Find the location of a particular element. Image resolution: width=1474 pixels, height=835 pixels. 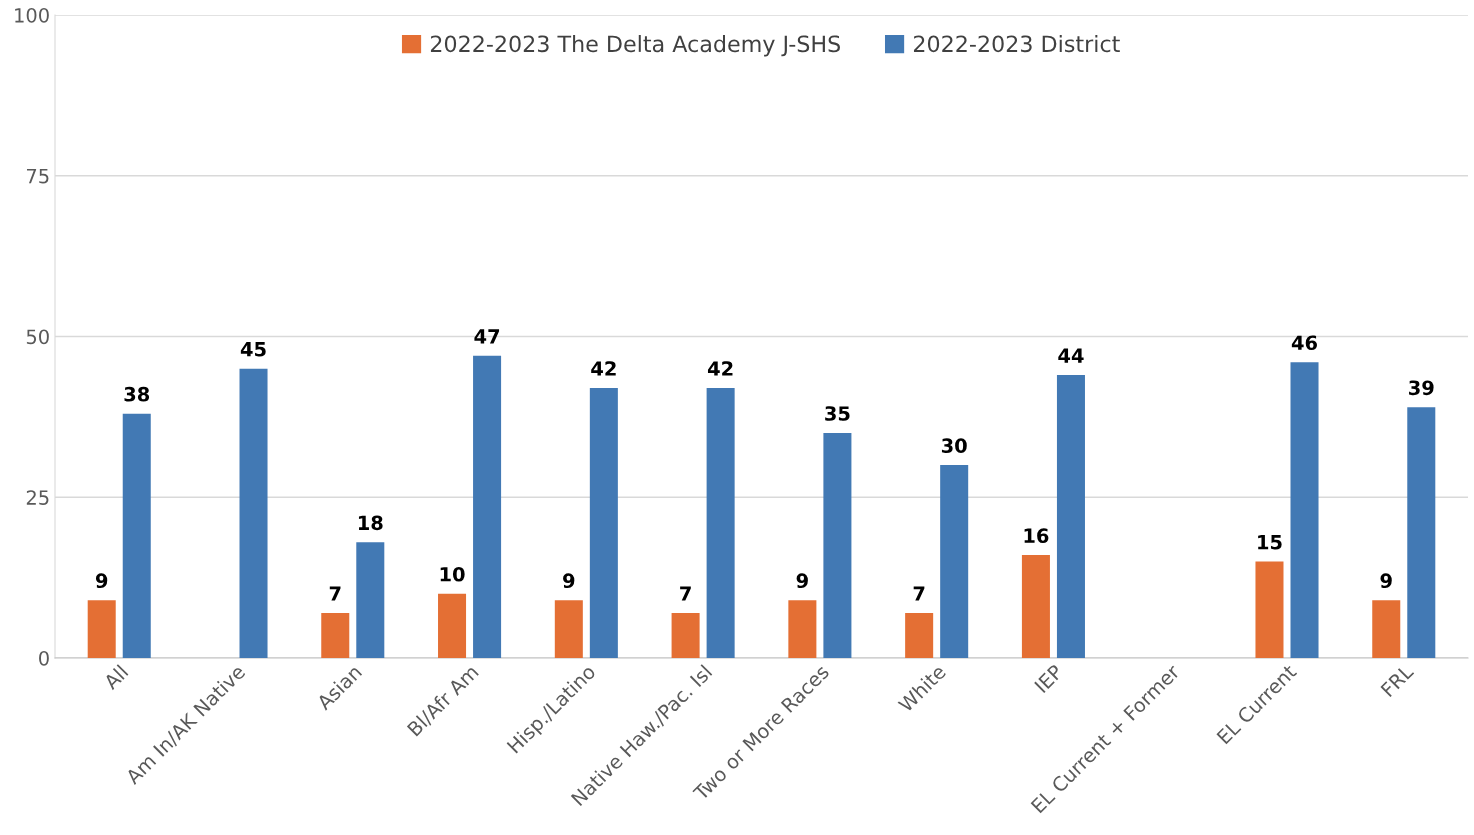

data-label: 35 is located at coordinates (837, 413).